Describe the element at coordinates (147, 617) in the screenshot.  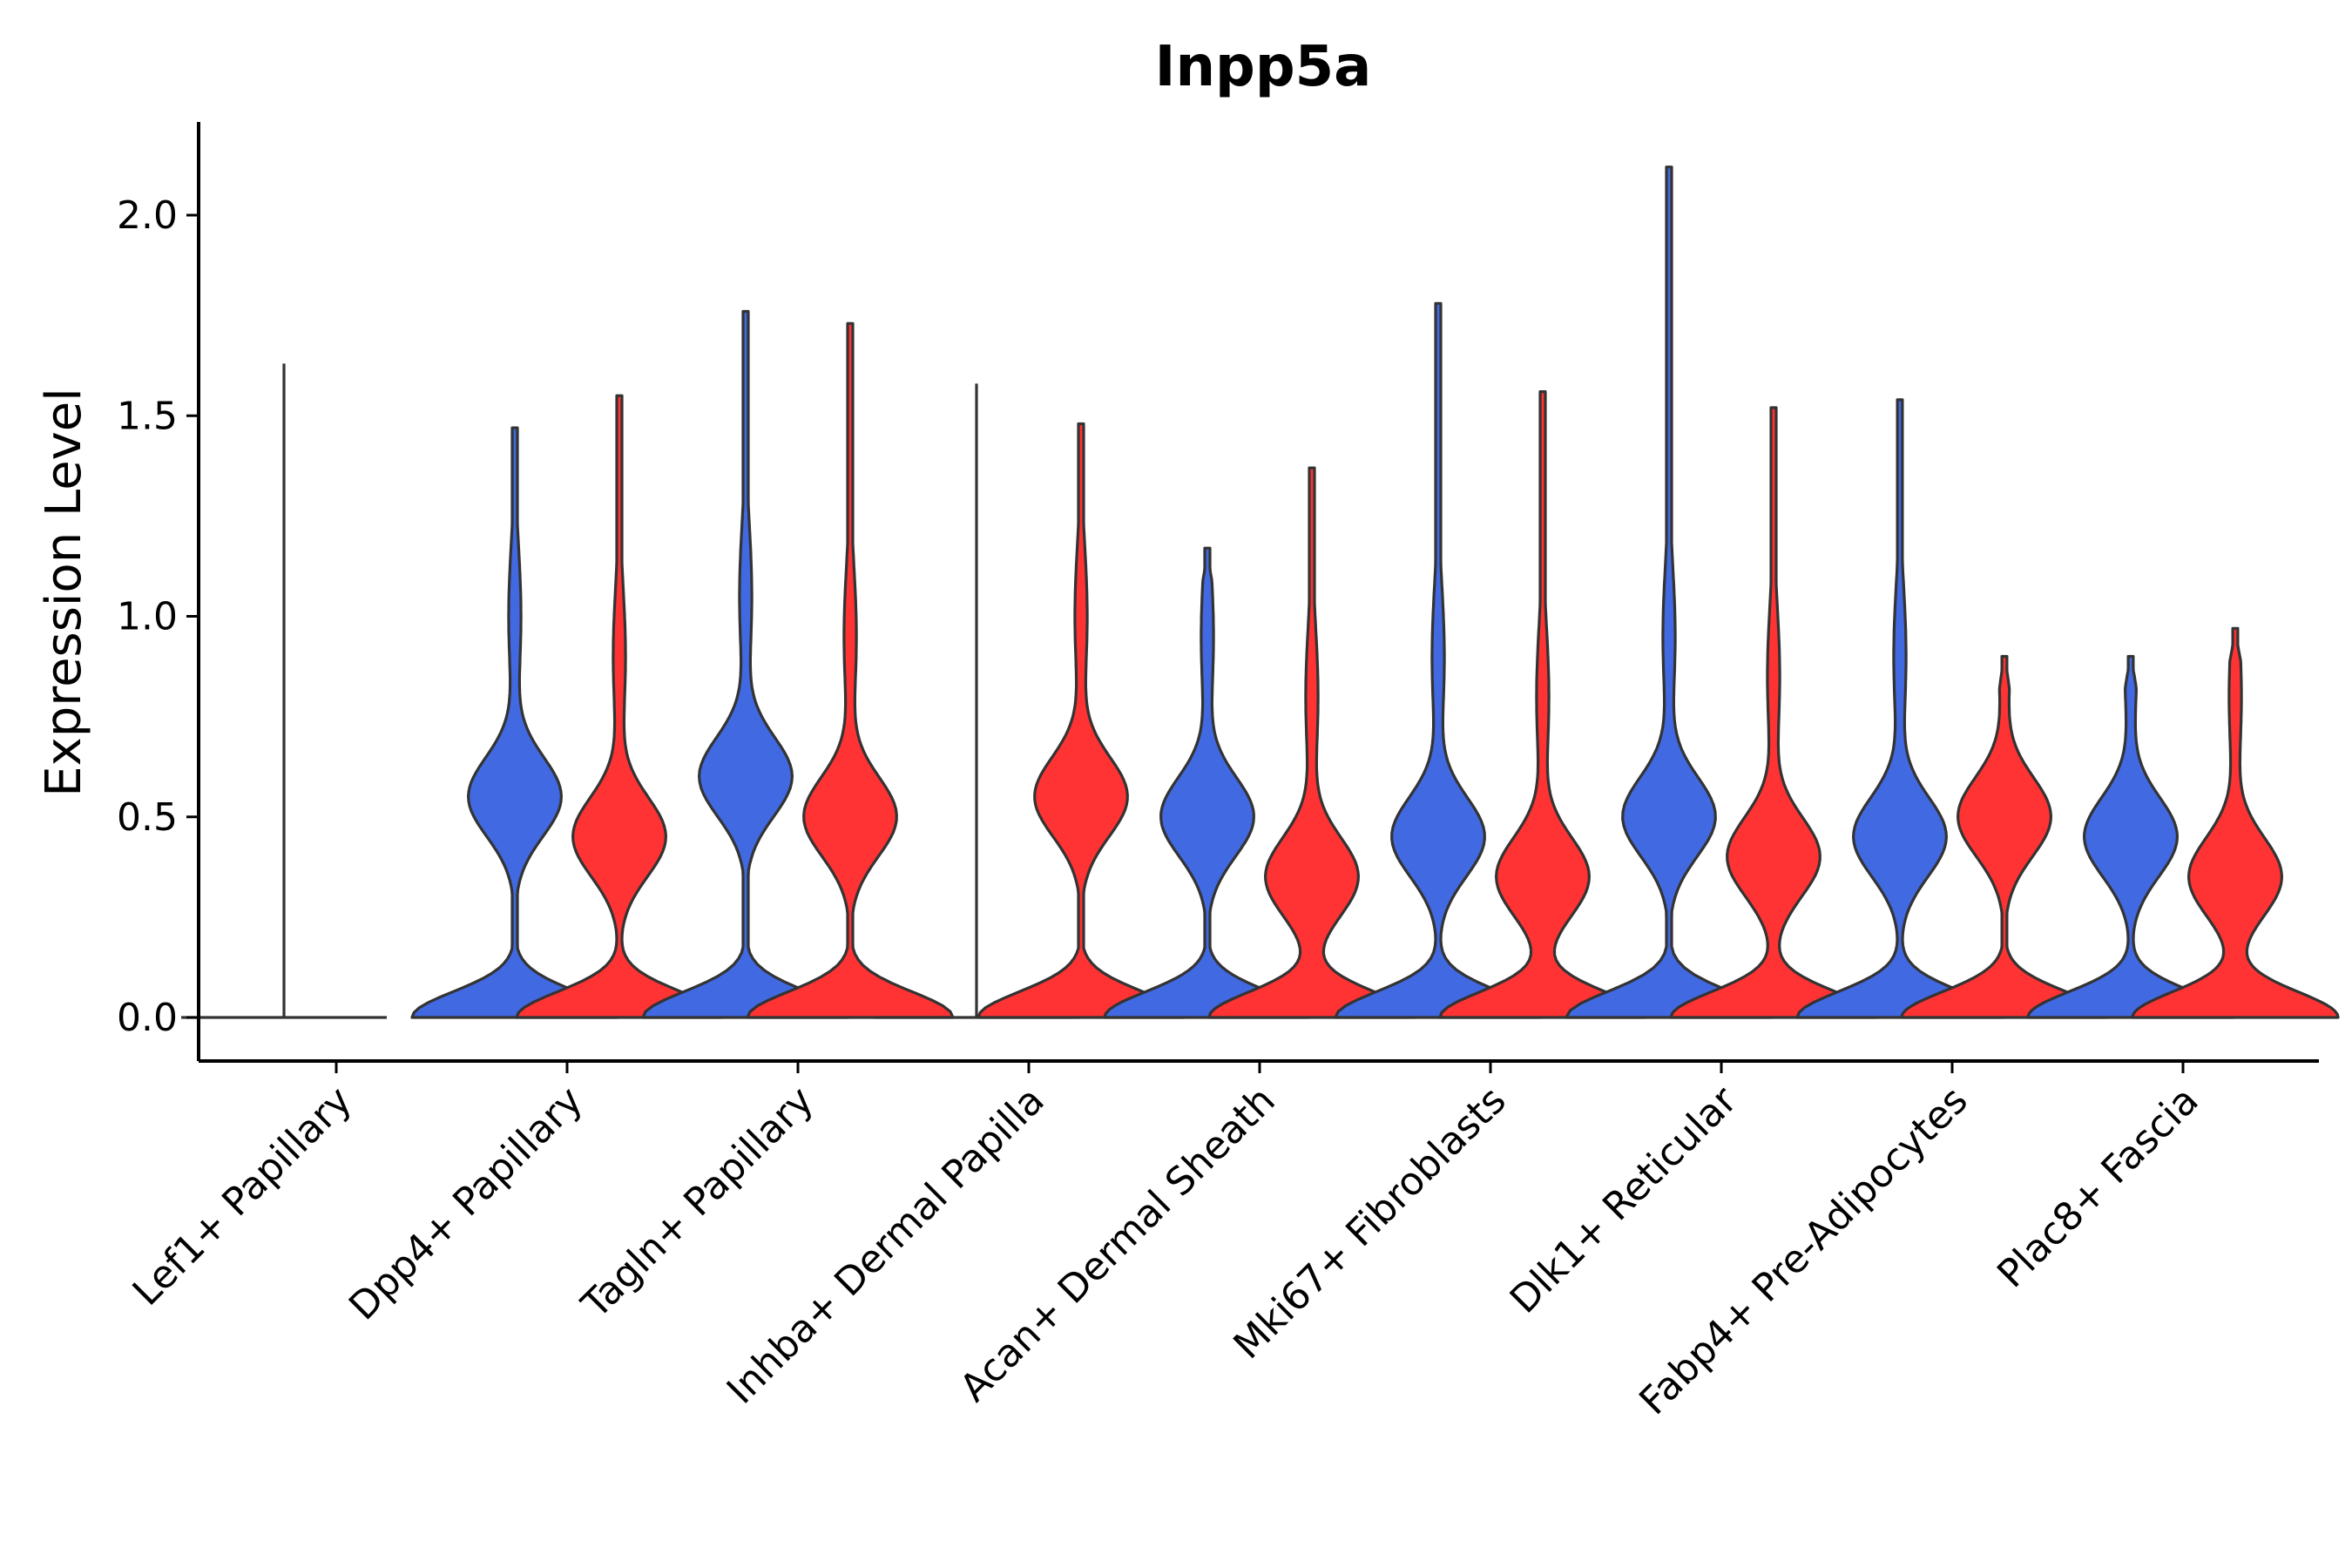
I see `y-tick-label-2: 1.0` at that location.